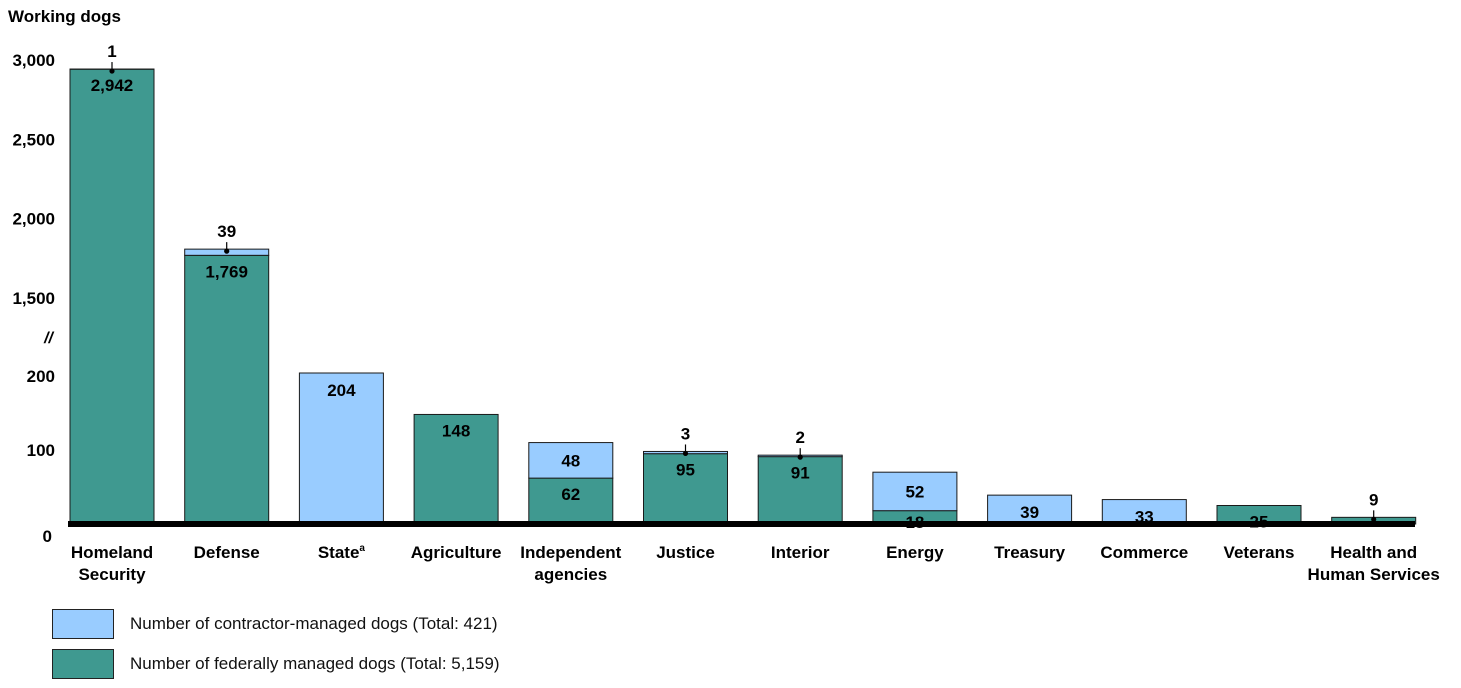 The height and width of the screenshot is (688, 1461). What do you see at coordinates (342, 552) in the screenshot?
I see `x-tick-label: Statea` at bounding box center [342, 552].